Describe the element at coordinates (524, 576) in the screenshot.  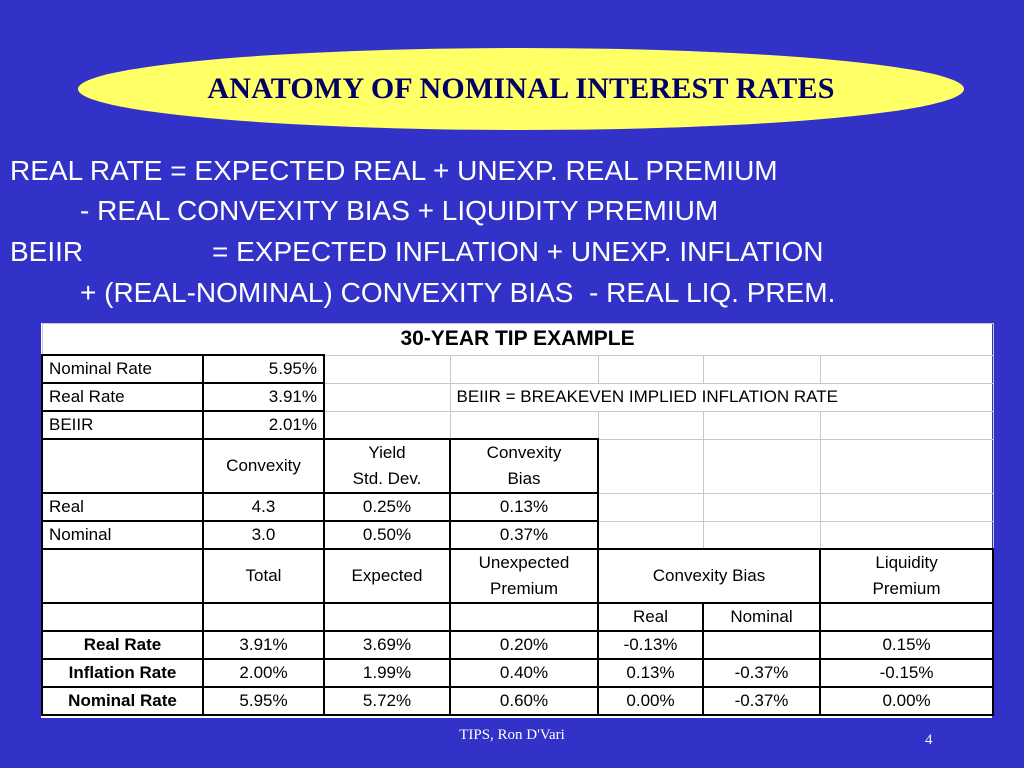
I see `unexpected-premium-header: Unexpected Premium` at that location.